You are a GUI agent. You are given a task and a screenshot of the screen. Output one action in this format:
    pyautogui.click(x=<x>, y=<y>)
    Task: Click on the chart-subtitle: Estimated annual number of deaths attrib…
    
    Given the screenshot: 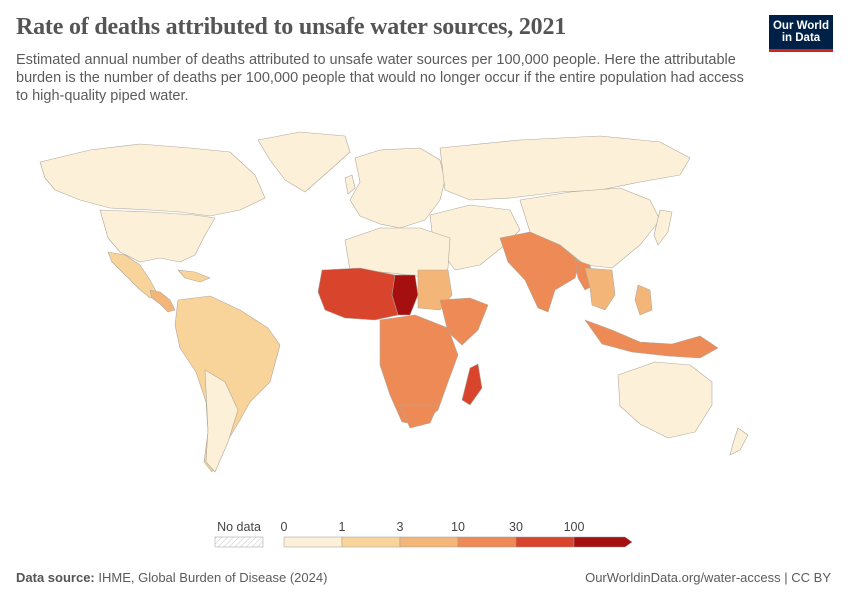 What is the action you would take?
    pyautogui.click(x=380, y=78)
    